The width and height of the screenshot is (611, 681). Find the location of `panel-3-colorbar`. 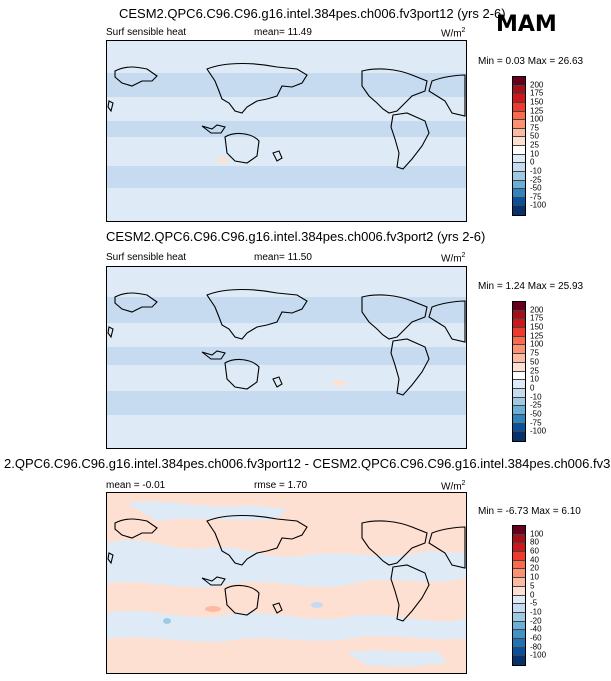

panel-3-colorbar is located at coordinates (519, 595).